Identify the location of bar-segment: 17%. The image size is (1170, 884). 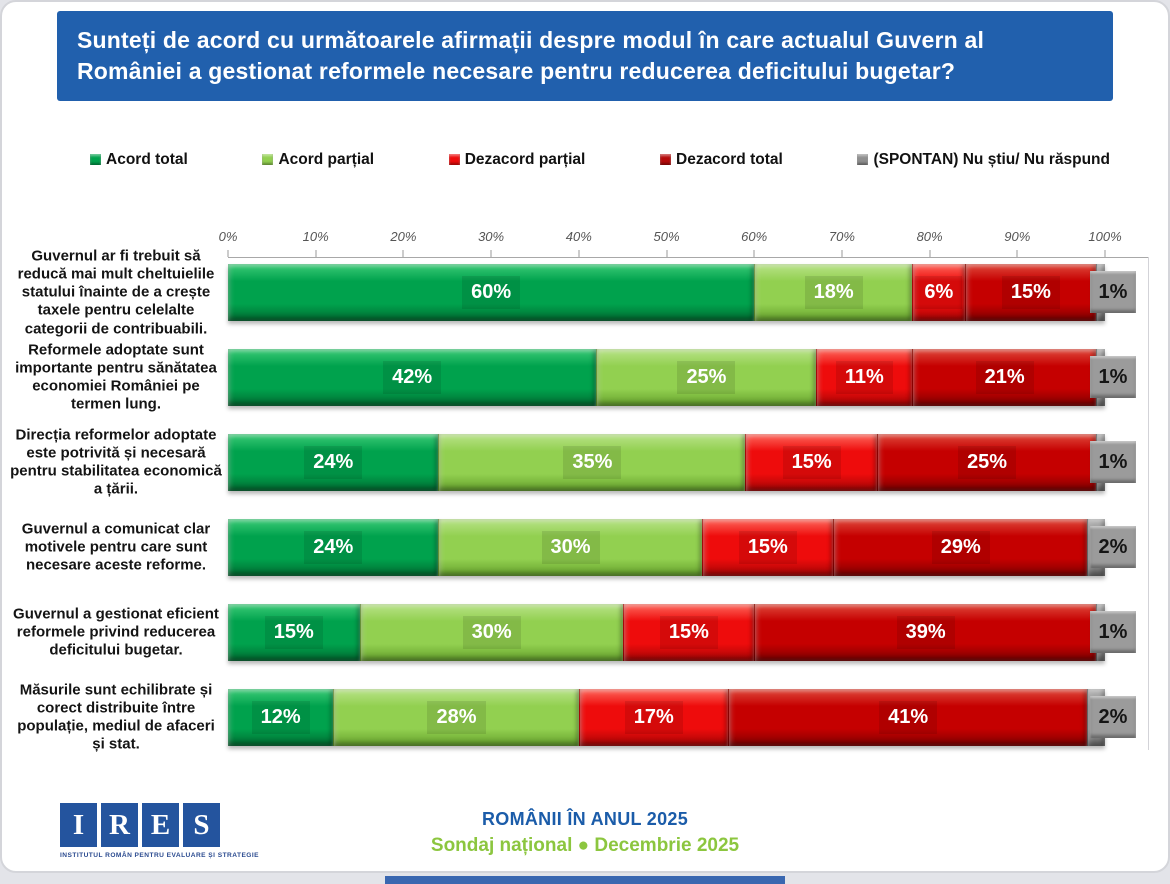
(653, 717).